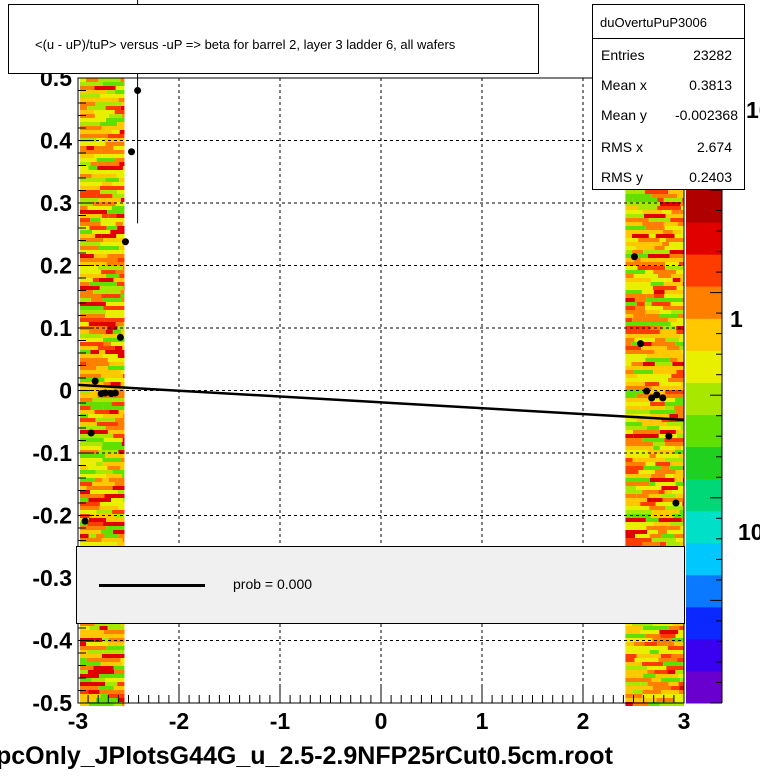 This screenshot has width=760, height=780. What do you see at coordinates (624, 85) in the screenshot?
I see `stat-key: Mean x` at bounding box center [624, 85].